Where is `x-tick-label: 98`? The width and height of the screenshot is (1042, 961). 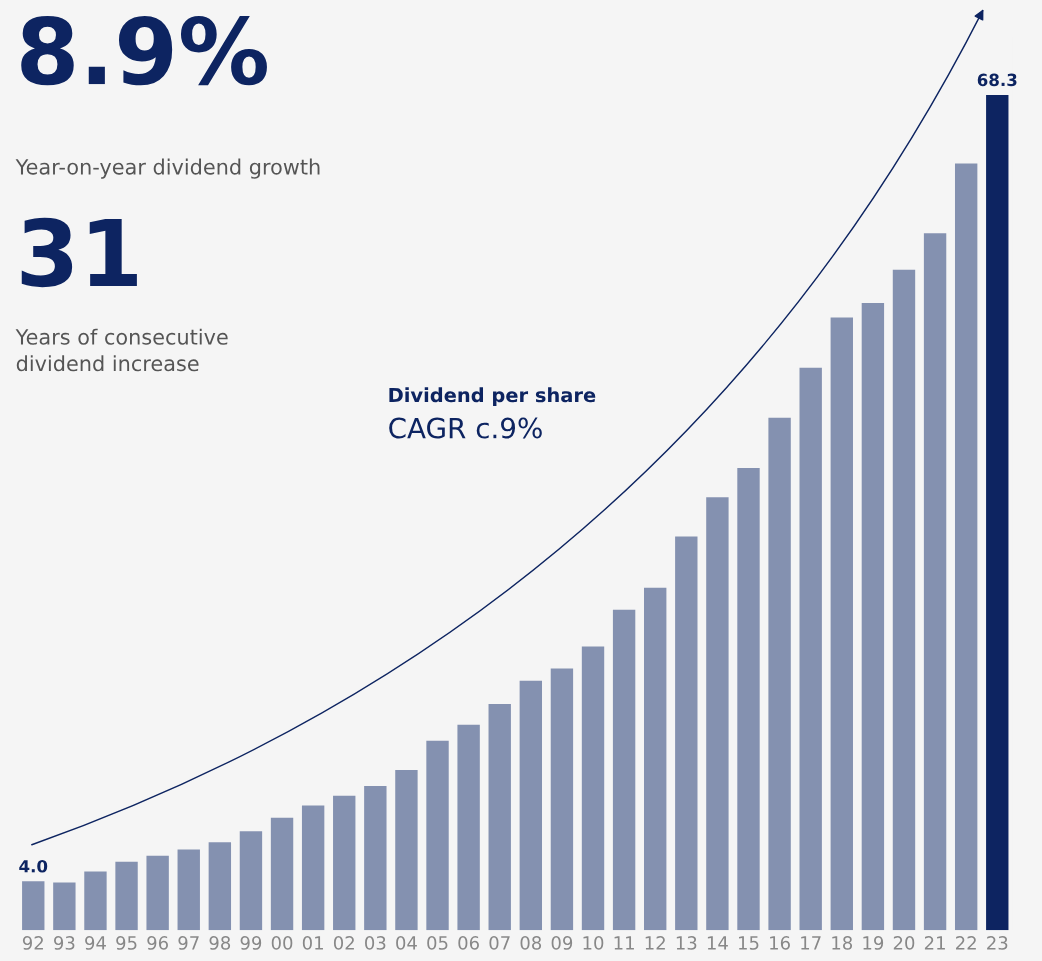
x-tick-label: 98 is located at coordinates (220, 943).